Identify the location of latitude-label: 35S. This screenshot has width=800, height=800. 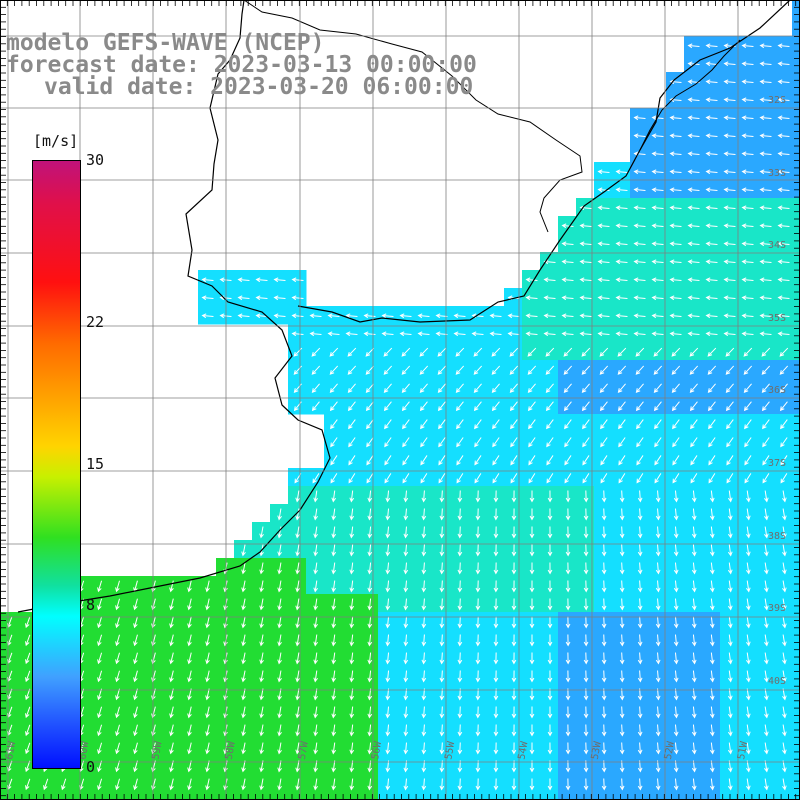
(777, 318).